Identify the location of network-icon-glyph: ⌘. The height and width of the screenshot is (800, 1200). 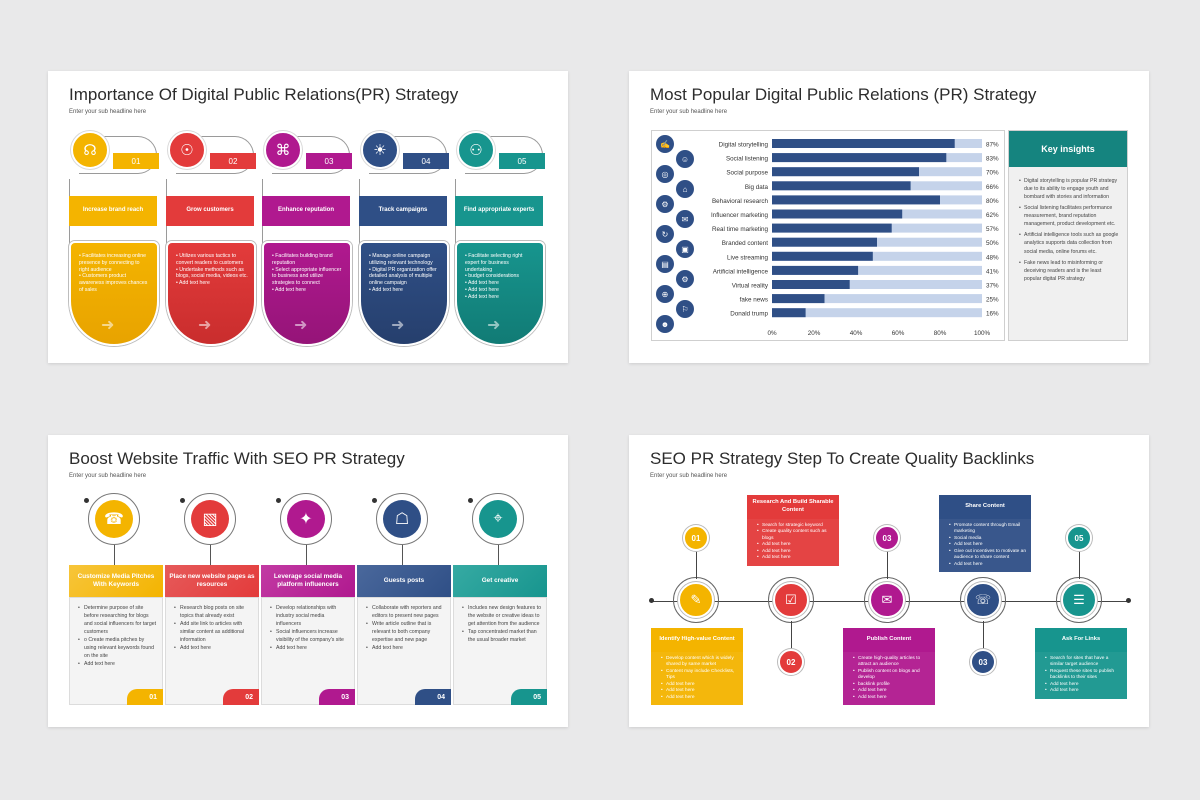
(283, 150).